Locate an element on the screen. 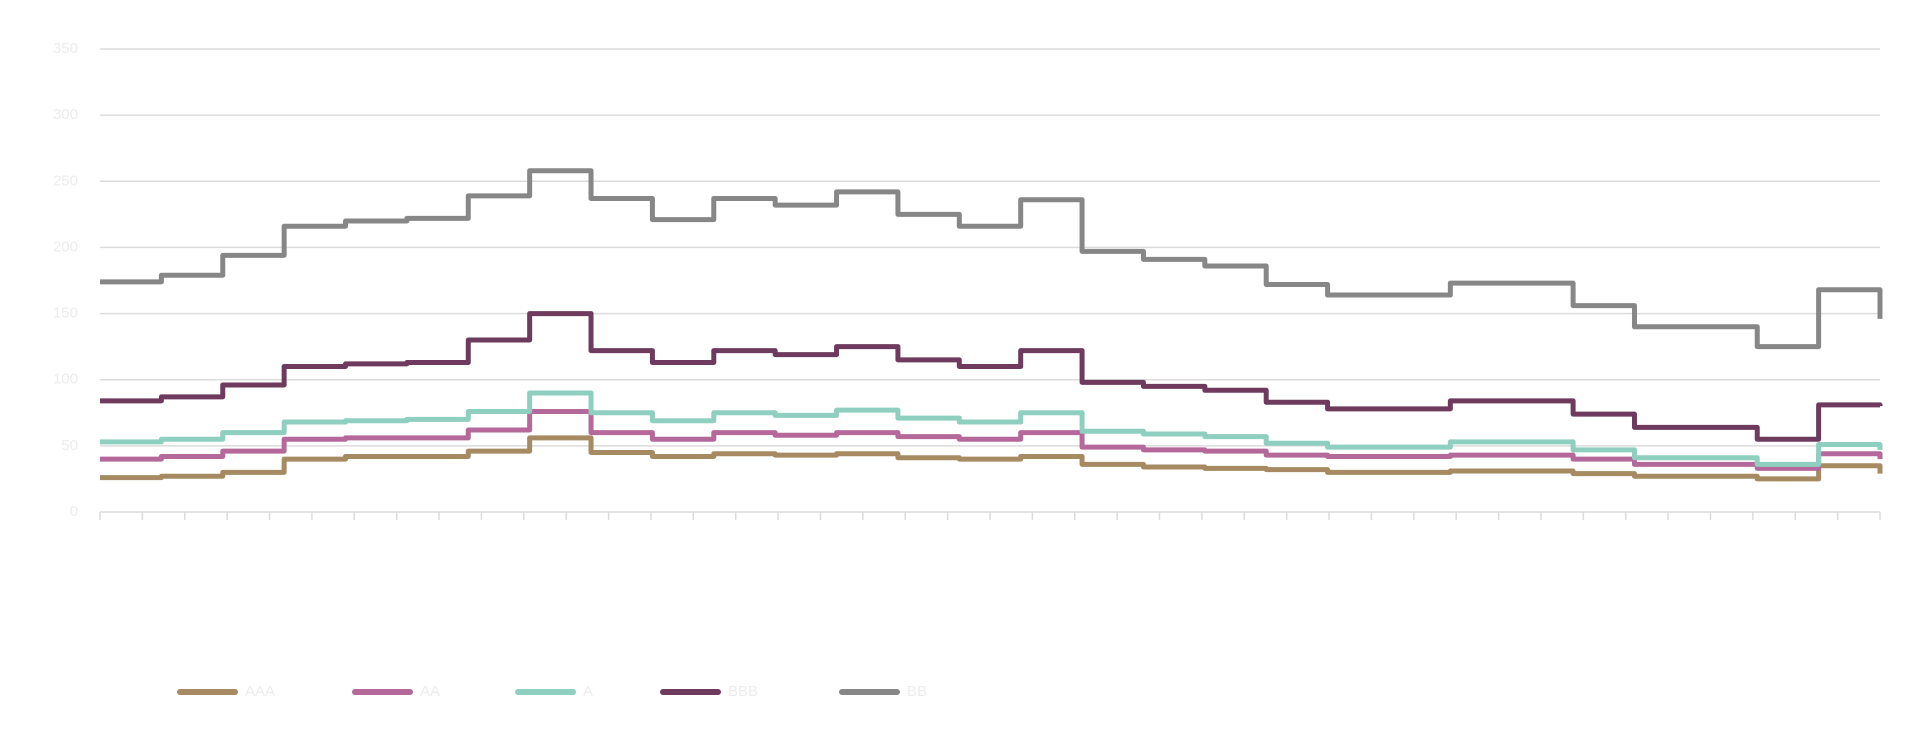  y-tick-label: 100 is located at coordinates (65, 379).